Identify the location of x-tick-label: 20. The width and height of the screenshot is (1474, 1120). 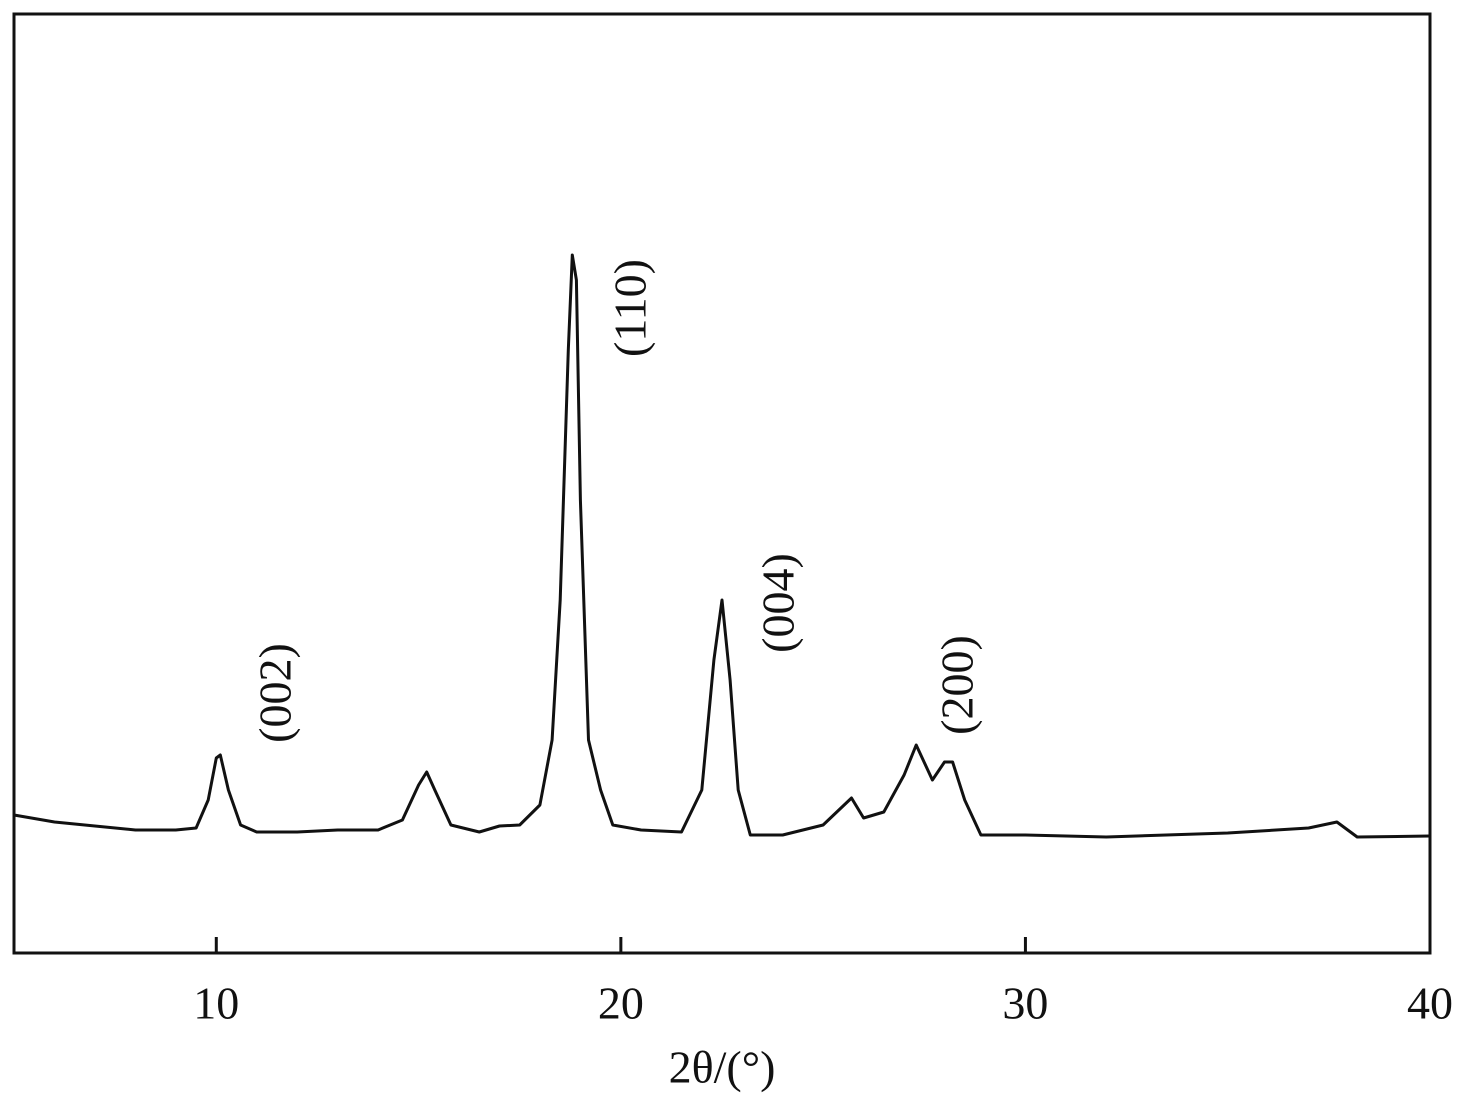
(621, 1003).